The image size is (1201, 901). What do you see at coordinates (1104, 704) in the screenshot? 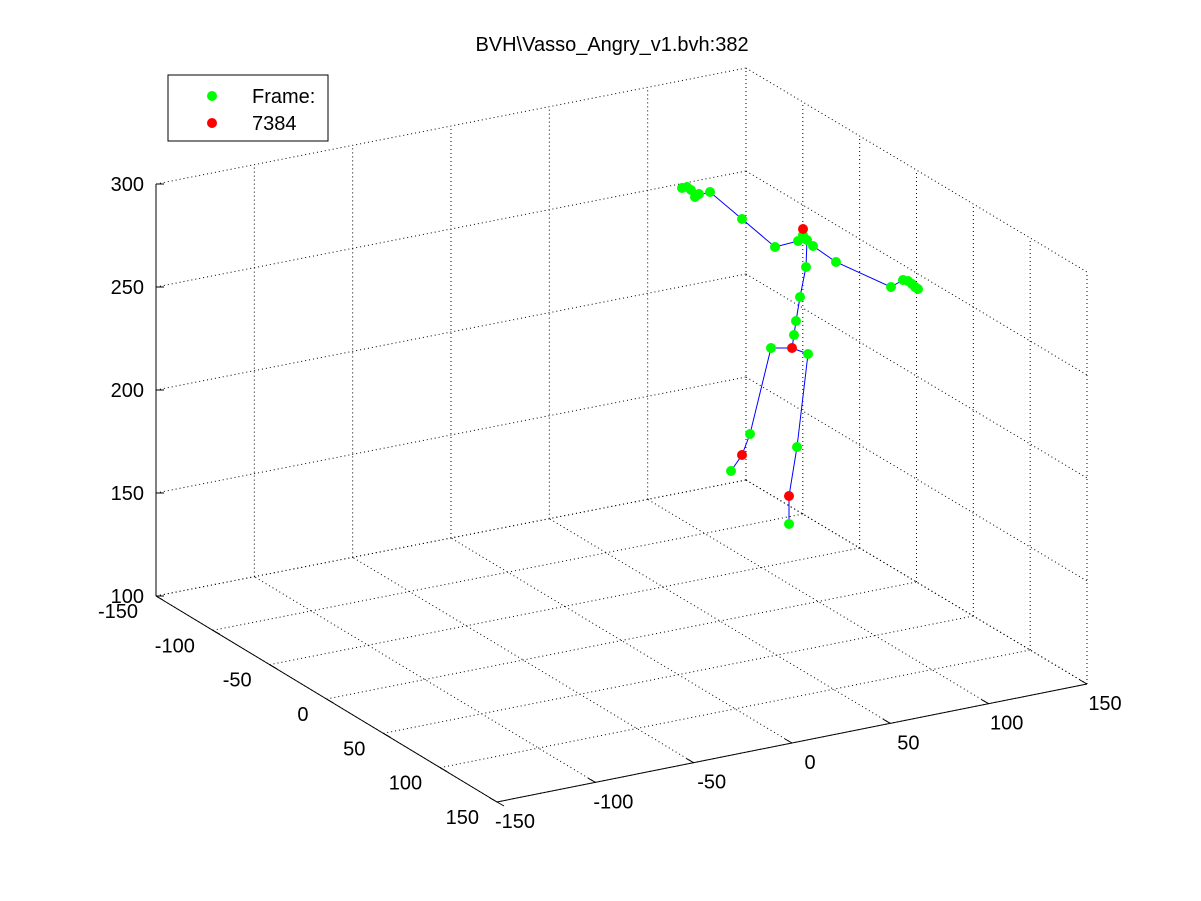
I see `x-tick-label: 150` at bounding box center [1104, 704].